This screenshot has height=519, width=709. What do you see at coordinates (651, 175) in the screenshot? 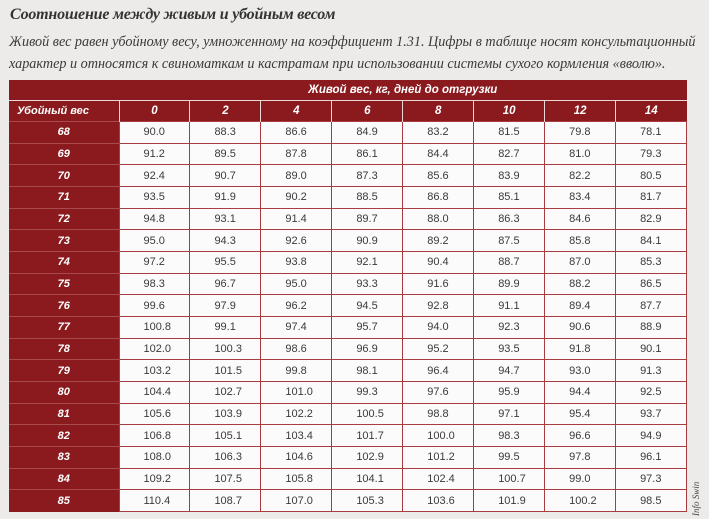
I see `table-cell: 80.5` at bounding box center [651, 175].